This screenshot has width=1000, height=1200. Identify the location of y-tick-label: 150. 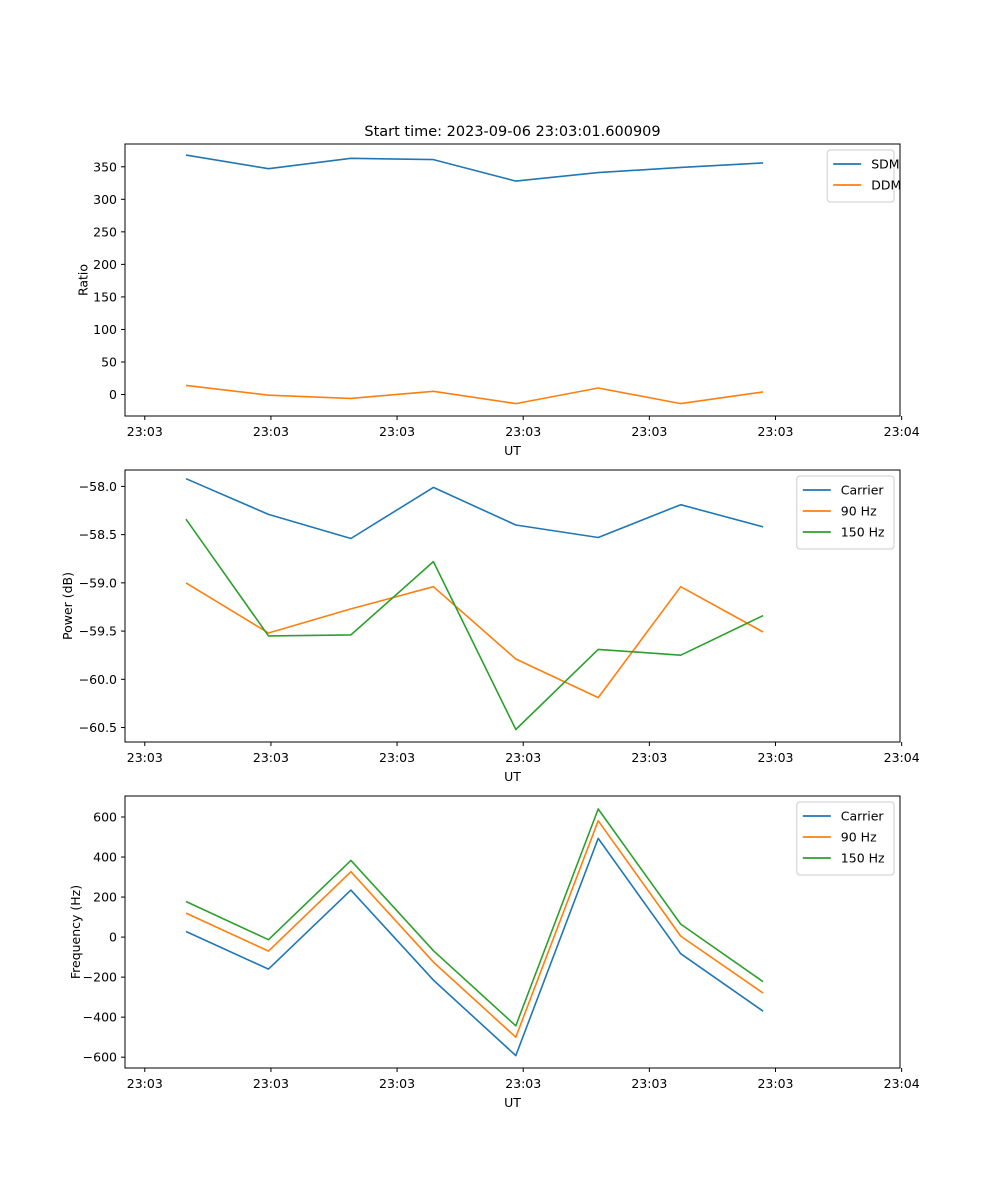
(105, 296).